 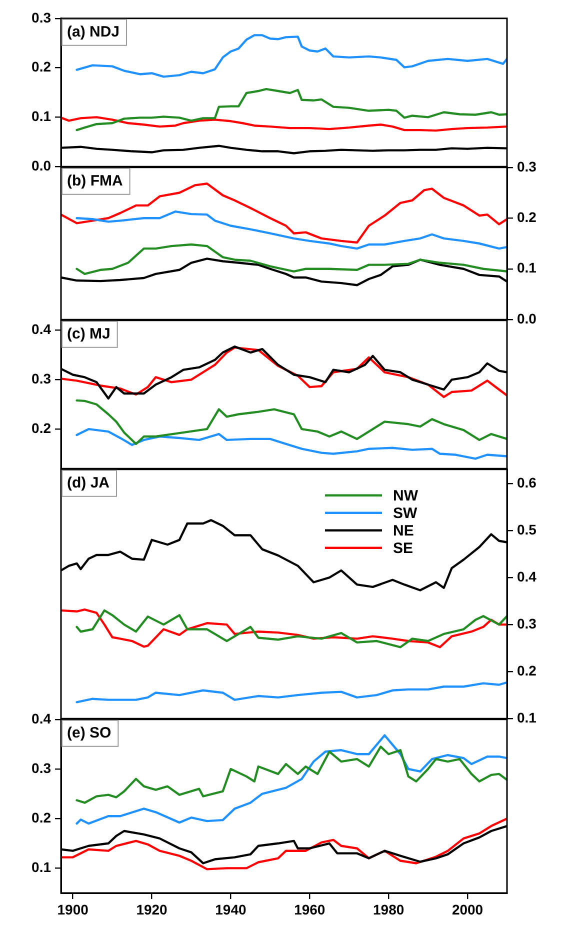 I want to click on chart-title: (a) NDJ, so click(x=93, y=32).